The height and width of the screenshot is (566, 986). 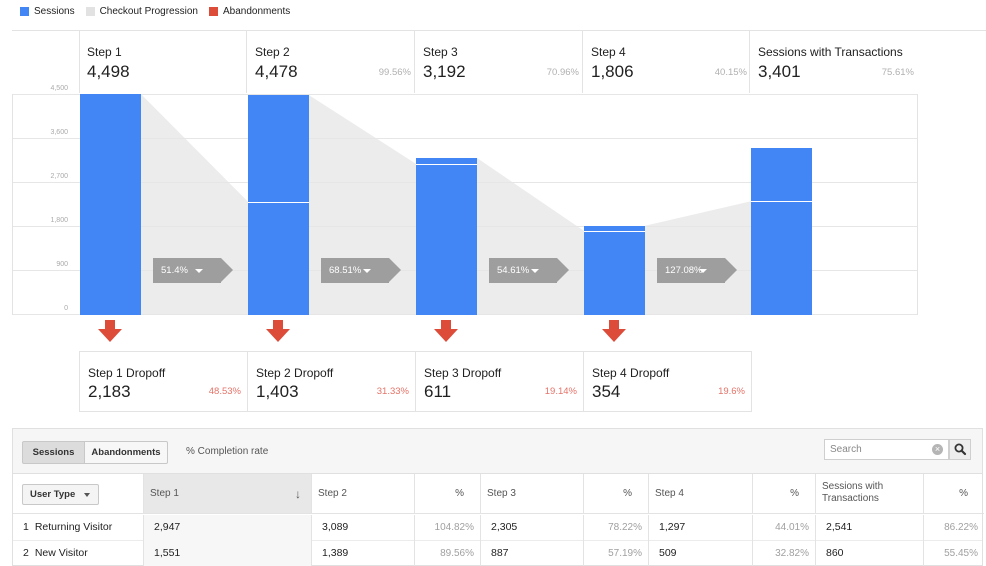 I want to click on header-pct-5: %, so click(x=954, y=494).